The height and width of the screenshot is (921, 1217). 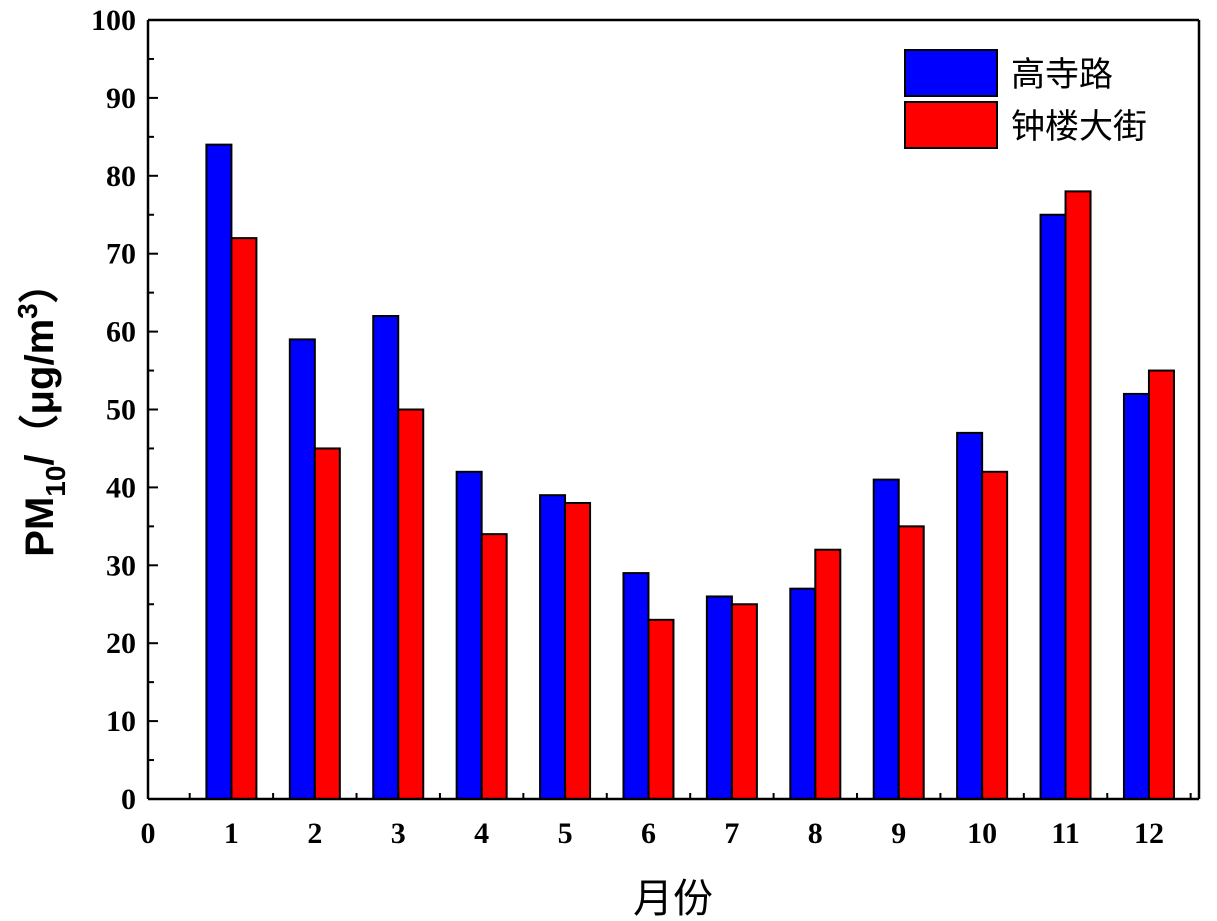 I want to click on y-axis-title-subscript: 10, so click(x=55, y=481).